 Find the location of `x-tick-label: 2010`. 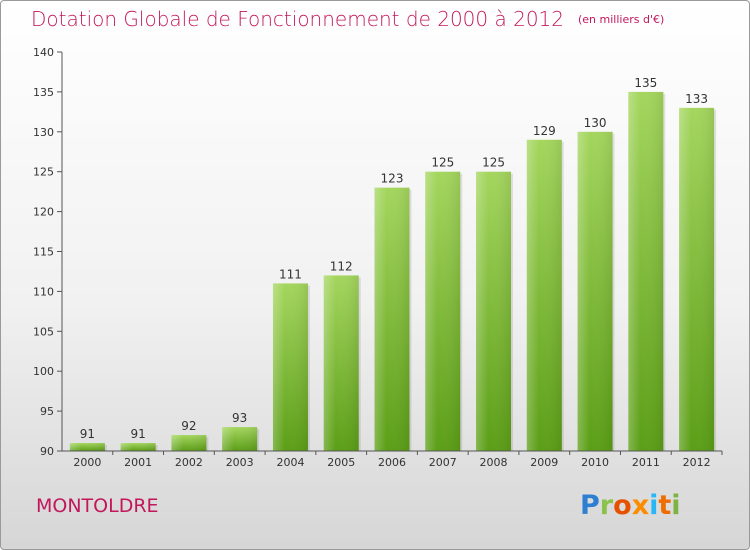

x-tick-label: 2010 is located at coordinates (595, 462).